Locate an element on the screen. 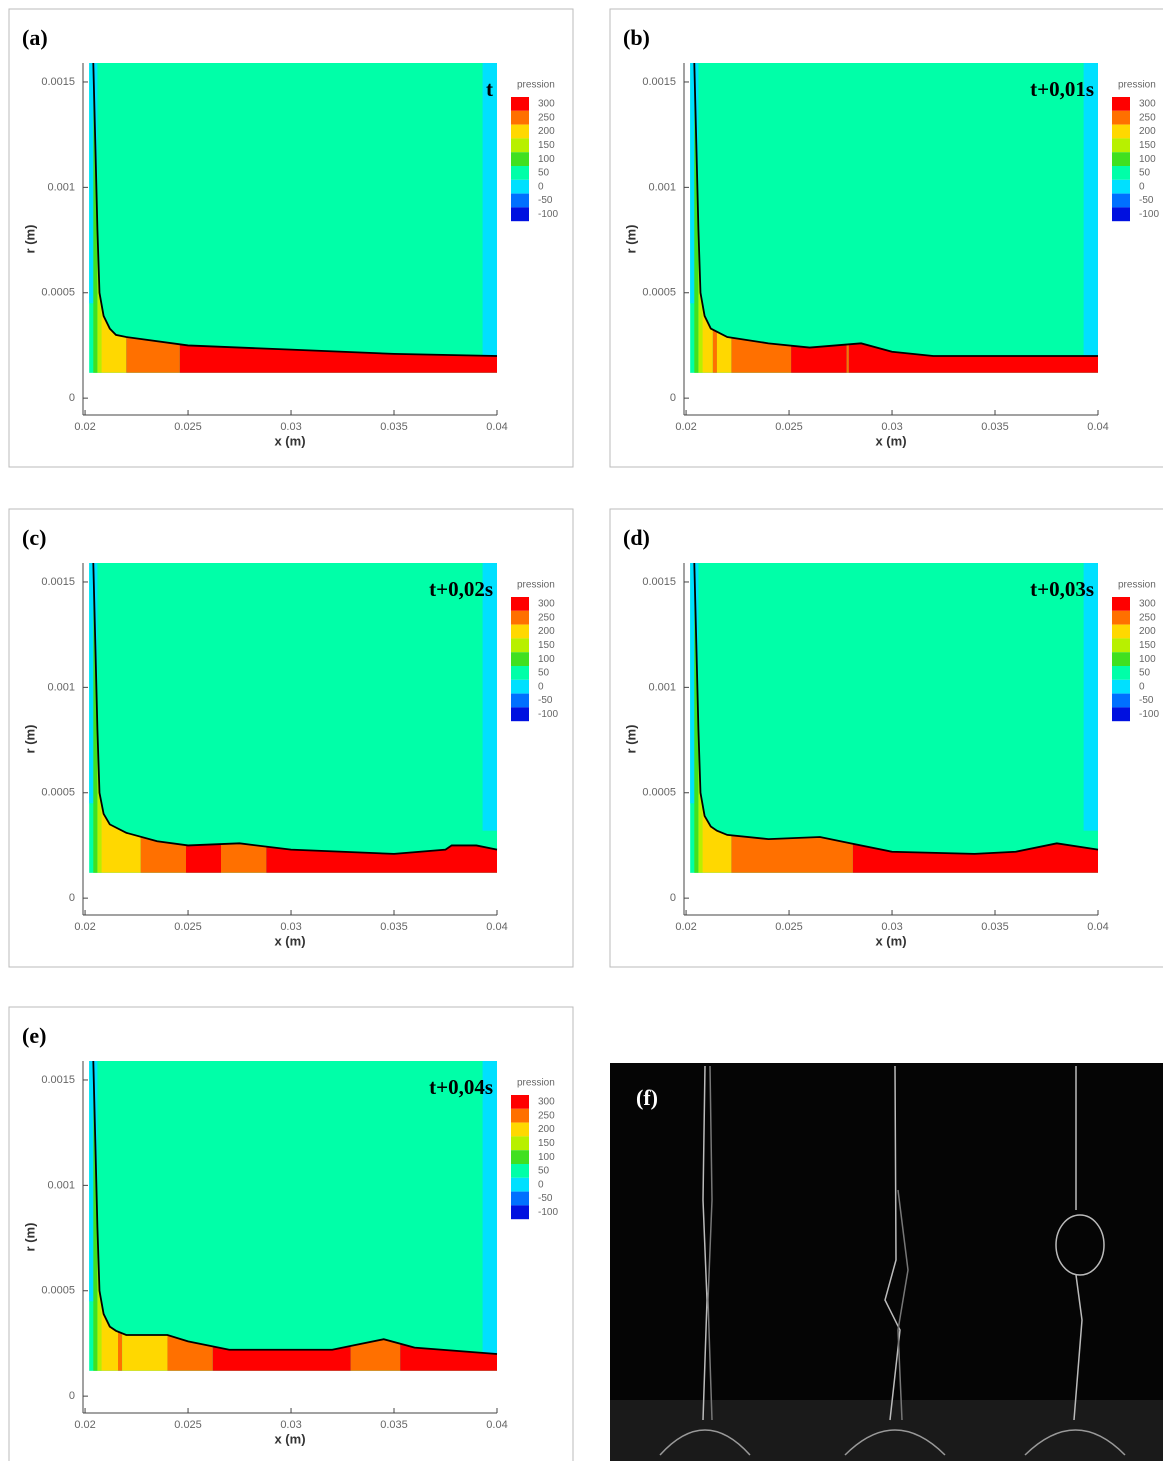 Image resolution: width=1163 pixels, height=1461 pixels. panel-label: (d) is located at coordinates (636, 537).